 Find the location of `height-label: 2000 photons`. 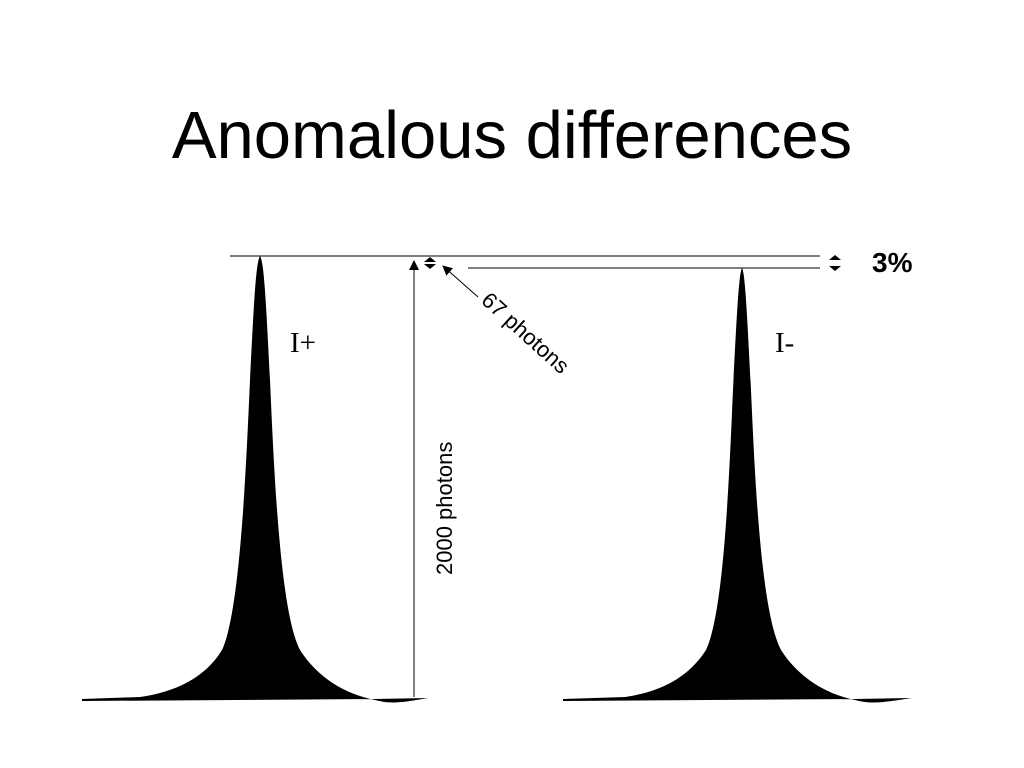

height-label: 2000 photons is located at coordinates (444, 508).